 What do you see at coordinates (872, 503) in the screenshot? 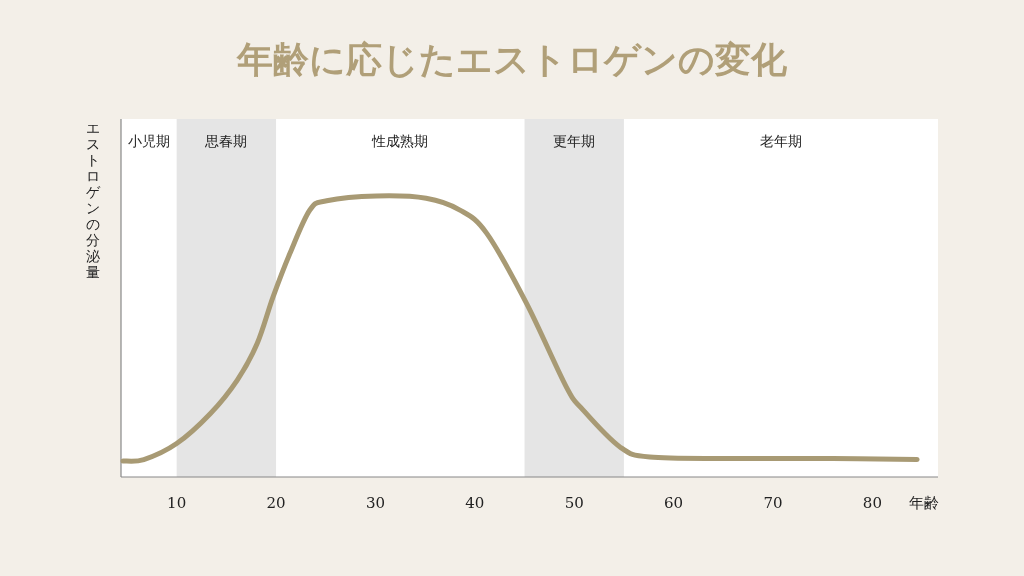
I see `x-tick-label: 80` at bounding box center [872, 503].